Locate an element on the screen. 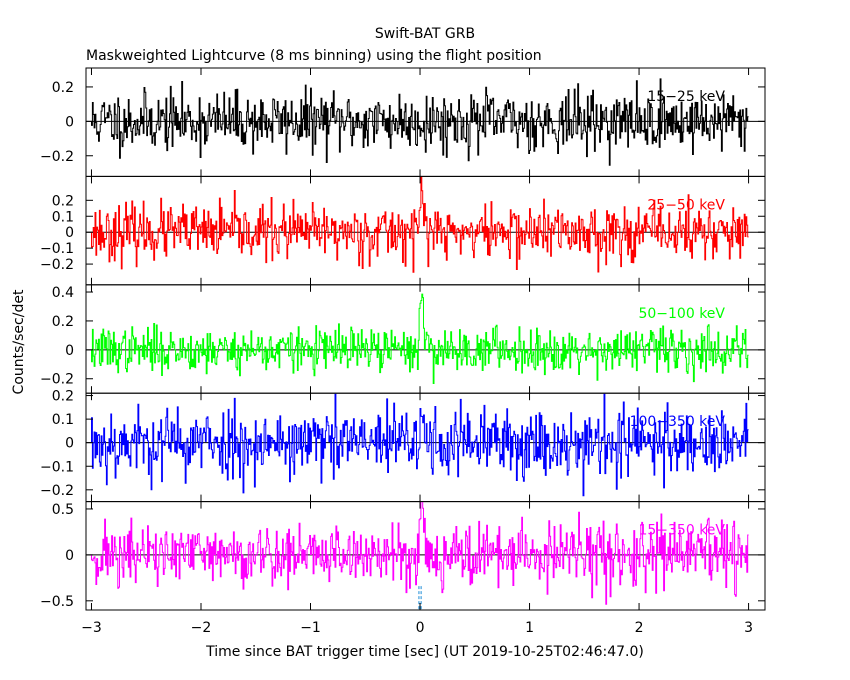 Image resolution: width=850 pixels, height=680 pixels. x-axis: −3 −2 −1 0 1 2 3 is located at coordinates (417, 628).